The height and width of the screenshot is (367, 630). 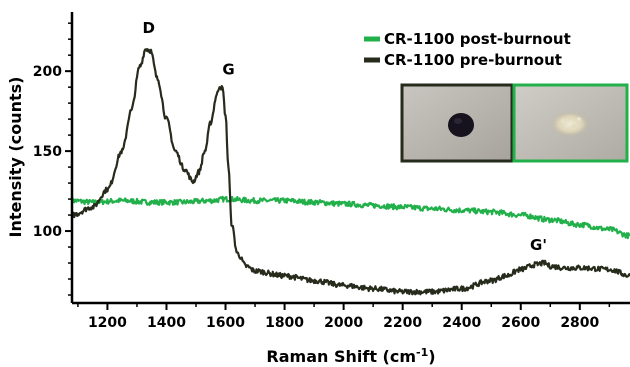 What do you see at coordinates (520, 323) in the screenshot?
I see `x-tick-label-2600: 2600` at bounding box center [520, 323].